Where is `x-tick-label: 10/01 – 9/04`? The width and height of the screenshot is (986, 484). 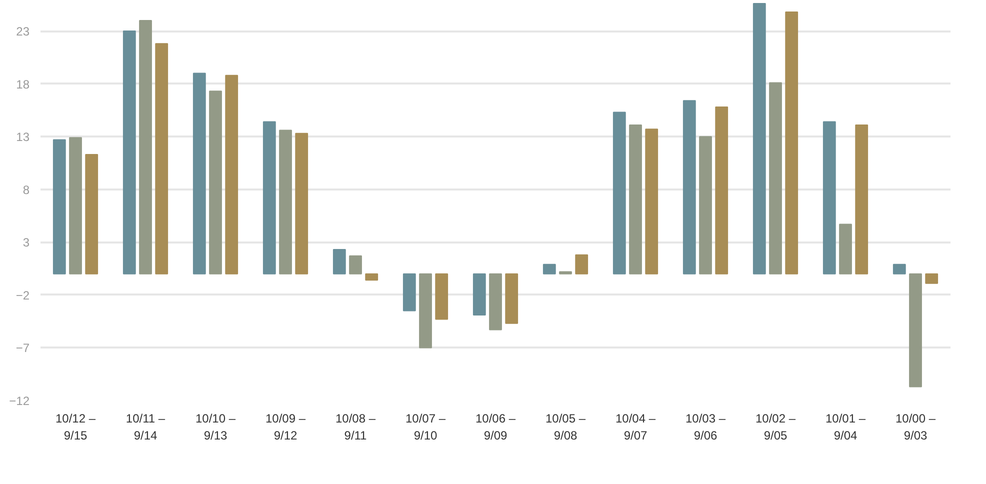 x-tick-label: 10/01 – 9/04 is located at coordinates (845, 427).